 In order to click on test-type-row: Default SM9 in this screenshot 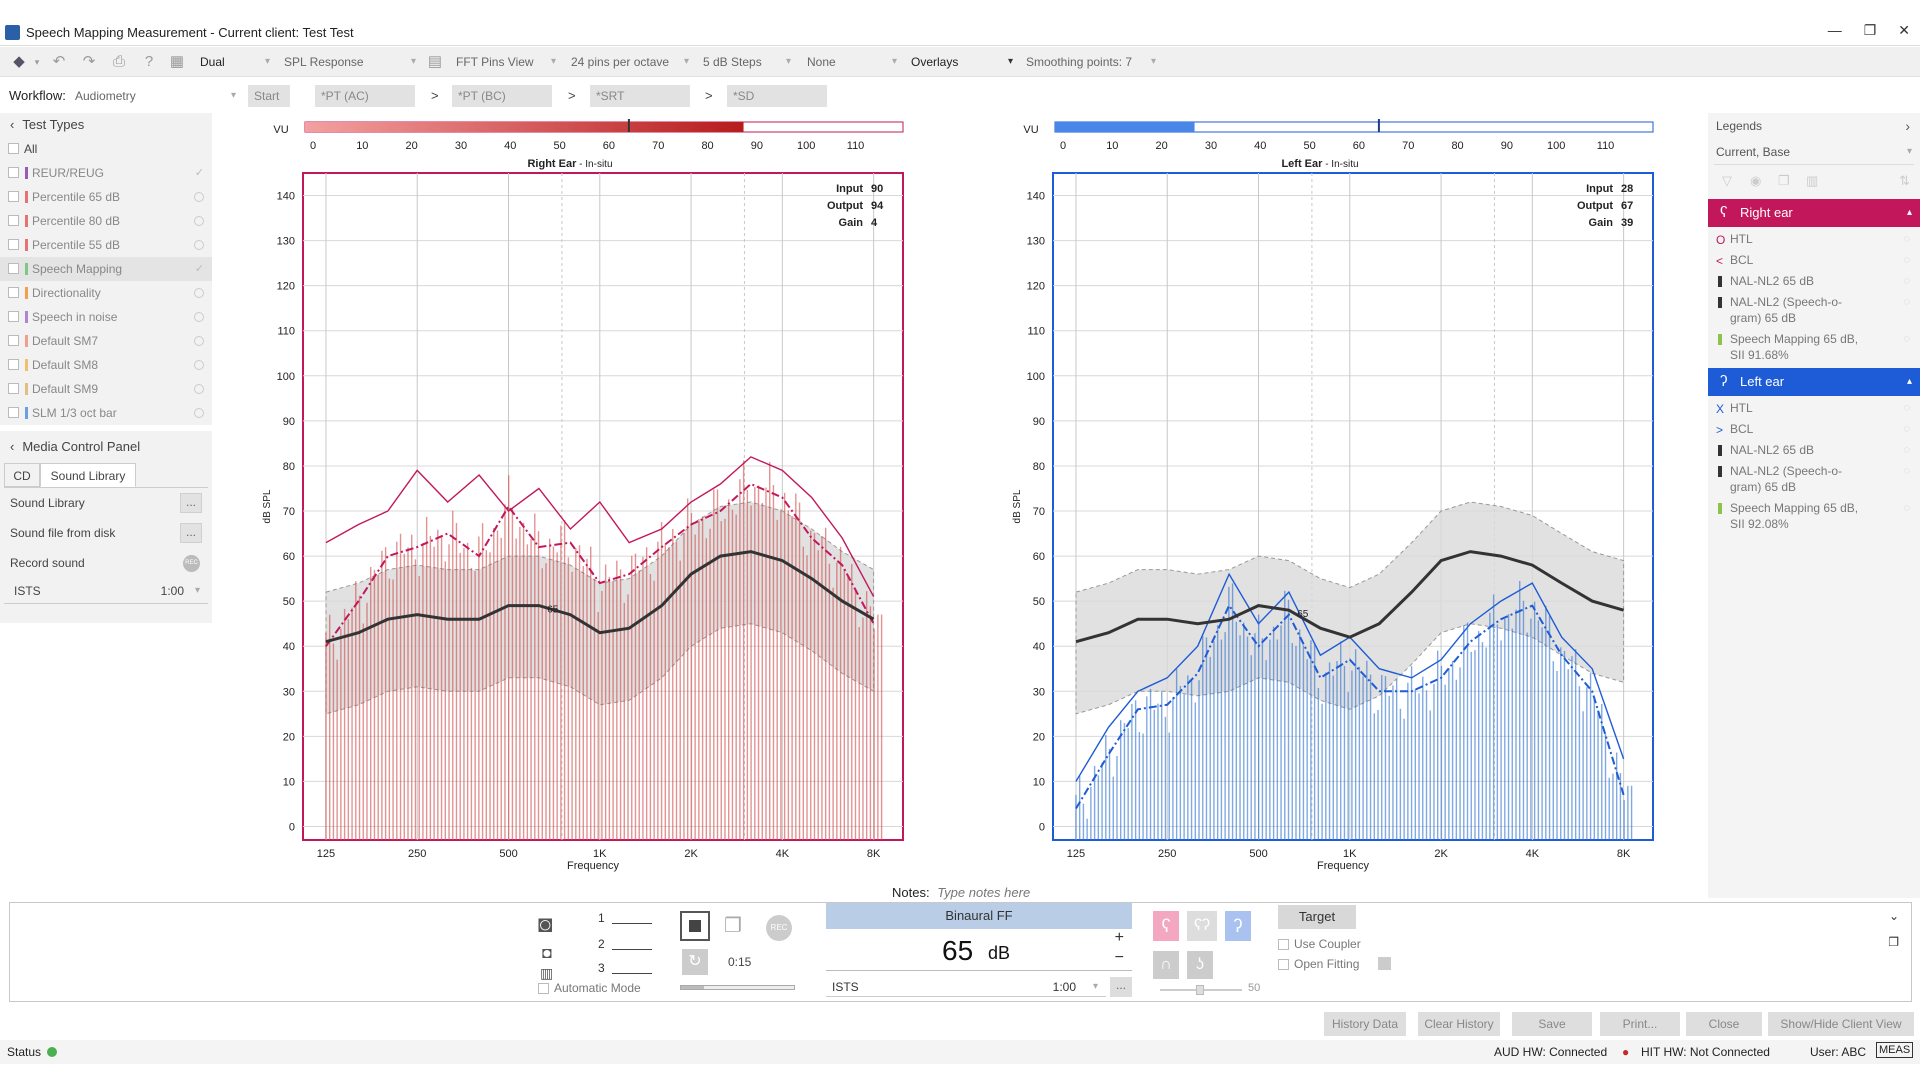, I will do `click(106, 389)`.